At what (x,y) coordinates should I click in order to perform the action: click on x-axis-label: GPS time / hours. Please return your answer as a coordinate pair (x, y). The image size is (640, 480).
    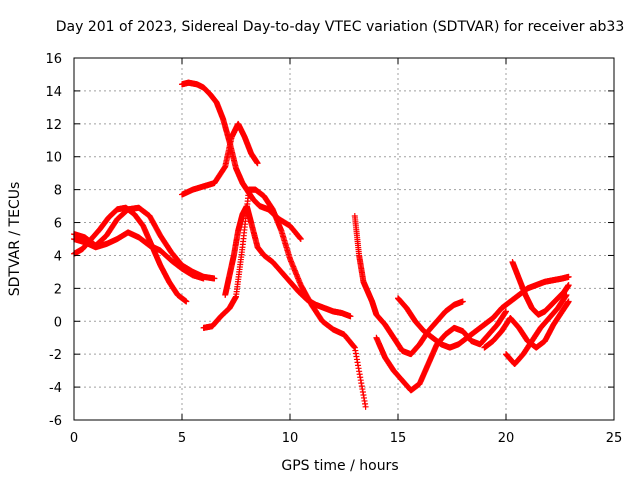
    Looking at the image, I should click on (339, 466).